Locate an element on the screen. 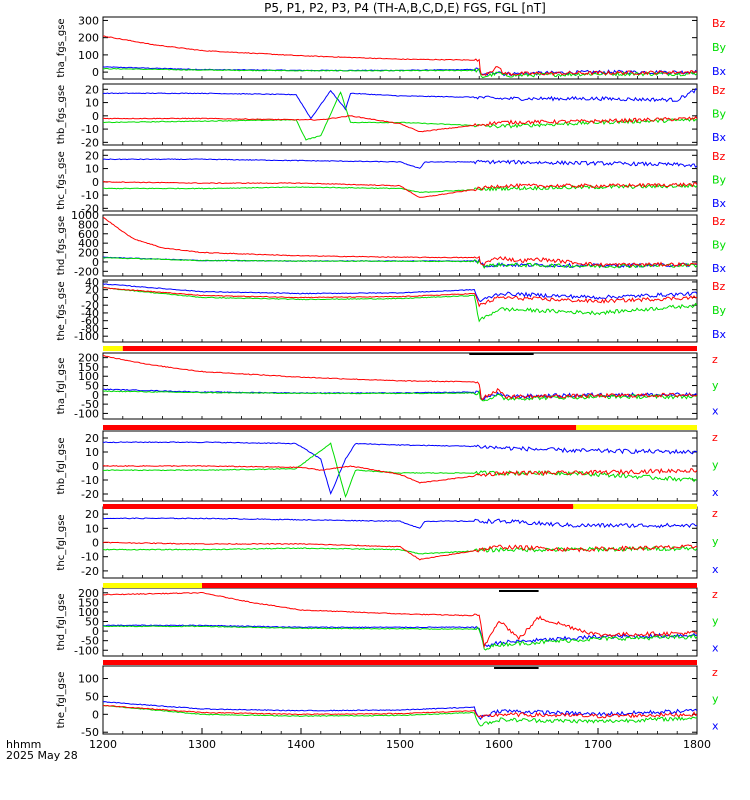  y-tick-label: 50 is located at coordinates (92, 386).